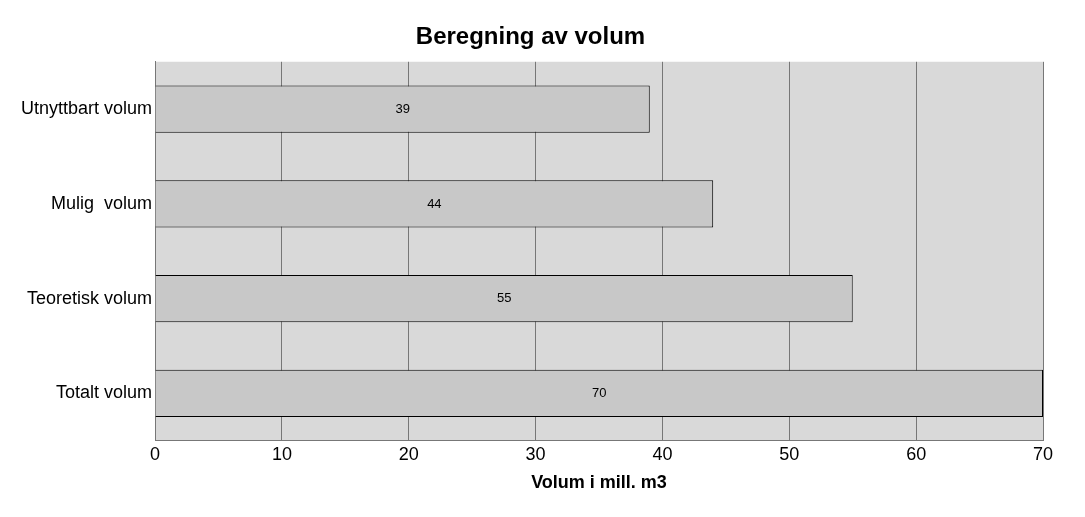  What do you see at coordinates (530, 36) in the screenshot?
I see `chart-title: Beregning av volum` at bounding box center [530, 36].